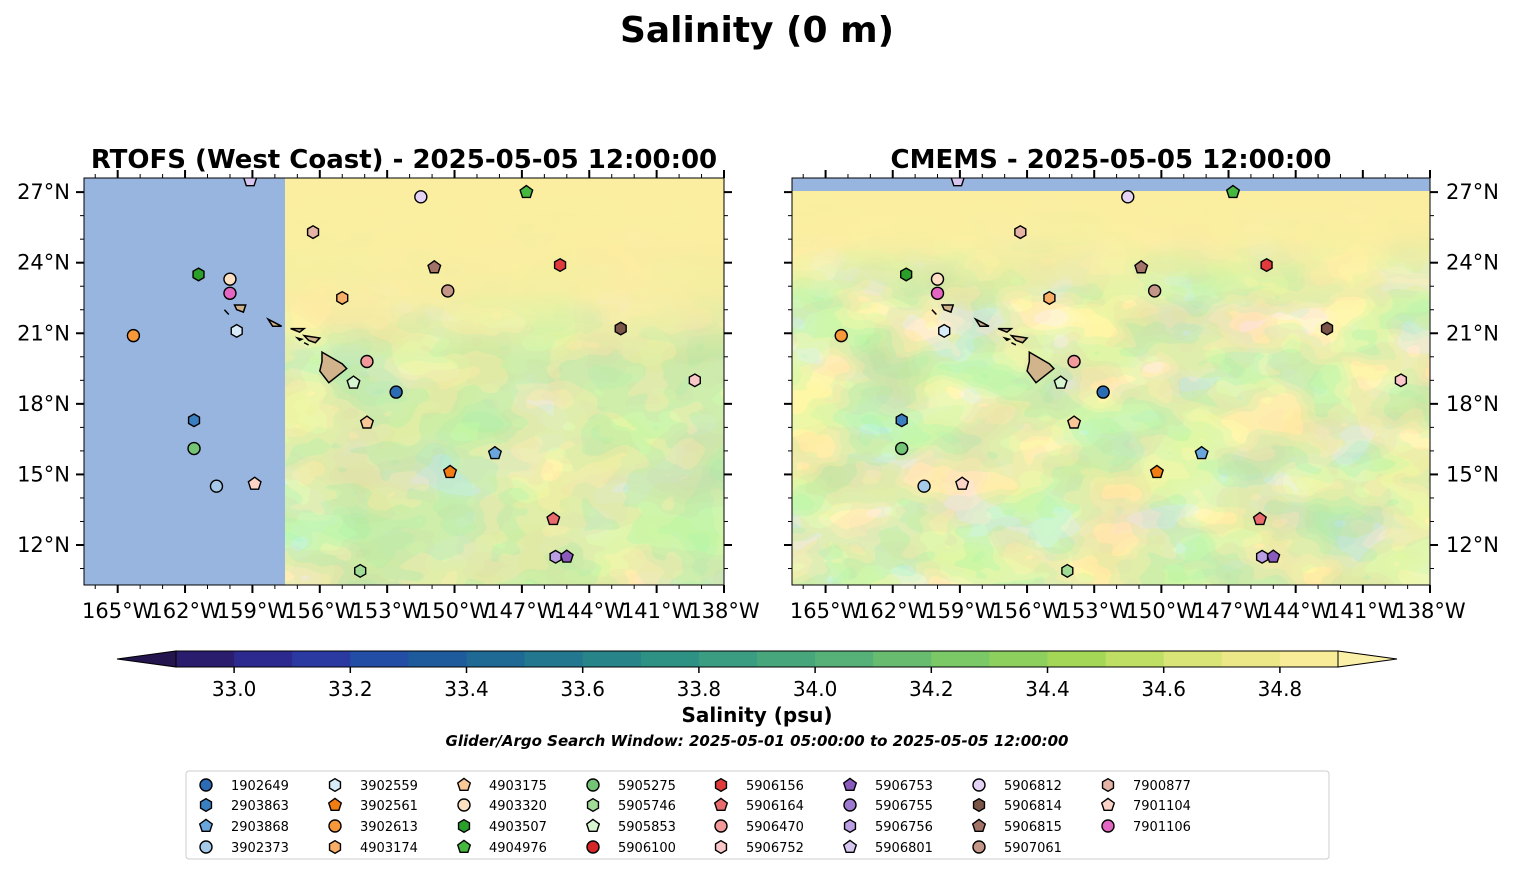 The image size is (1514, 889). Describe the element at coordinates (260, 786) in the screenshot. I see `legend-label: 1902649` at that location.